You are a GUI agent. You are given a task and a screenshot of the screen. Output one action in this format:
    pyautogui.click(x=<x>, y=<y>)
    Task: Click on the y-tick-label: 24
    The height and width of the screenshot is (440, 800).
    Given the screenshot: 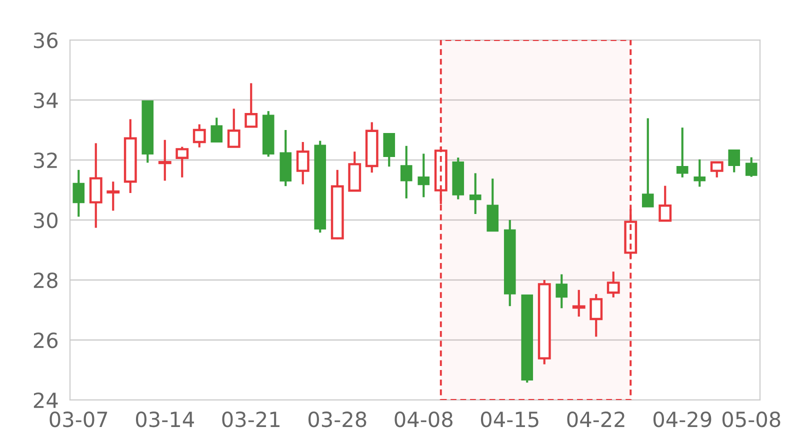 What is the action you would take?
    pyautogui.click(x=46, y=400)
    